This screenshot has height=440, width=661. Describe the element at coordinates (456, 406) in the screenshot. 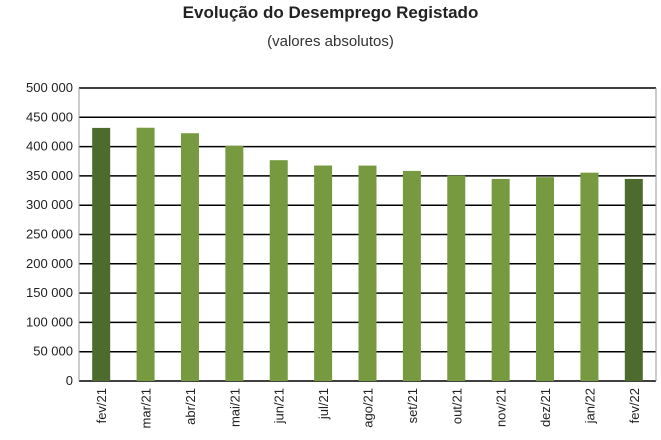

I see `x-tick-label: out/21` at that location.